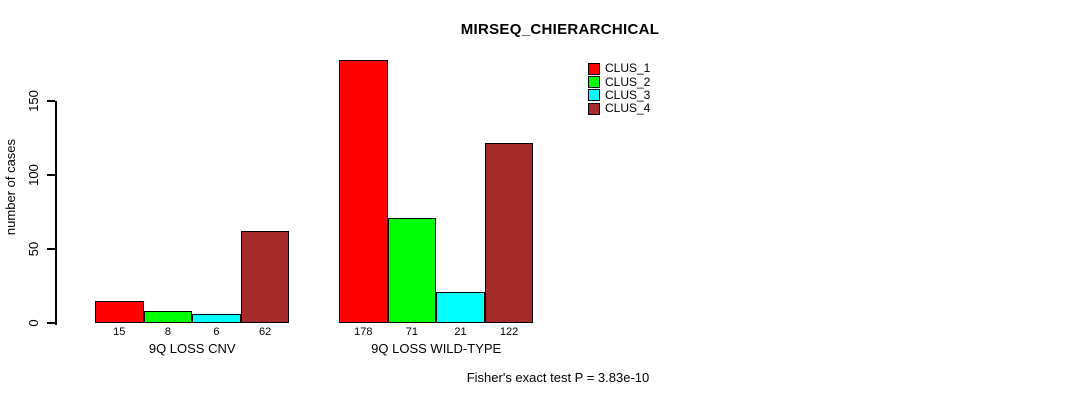 Image resolution: width=1090 pixels, height=400 pixels. Describe the element at coordinates (33, 175) in the screenshot. I see `y-tick-label: 100` at that location.